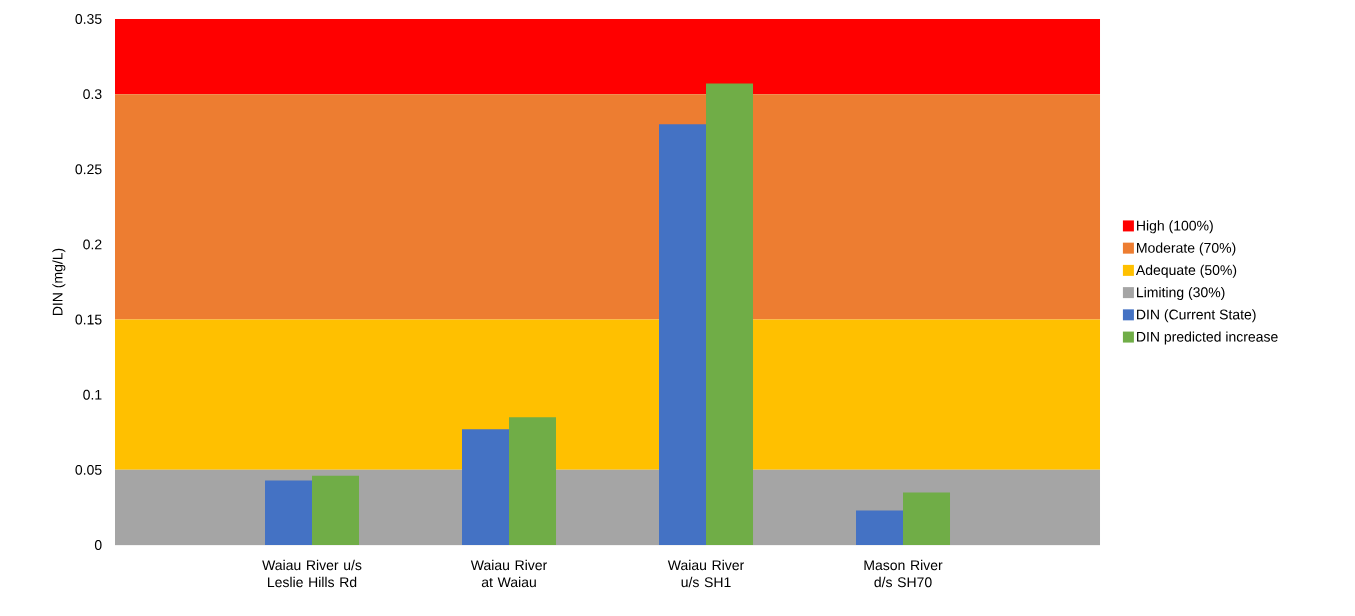 The image size is (1355, 616). What do you see at coordinates (88, 169) in the screenshot?
I see `y-tick-label: 0.25` at bounding box center [88, 169].